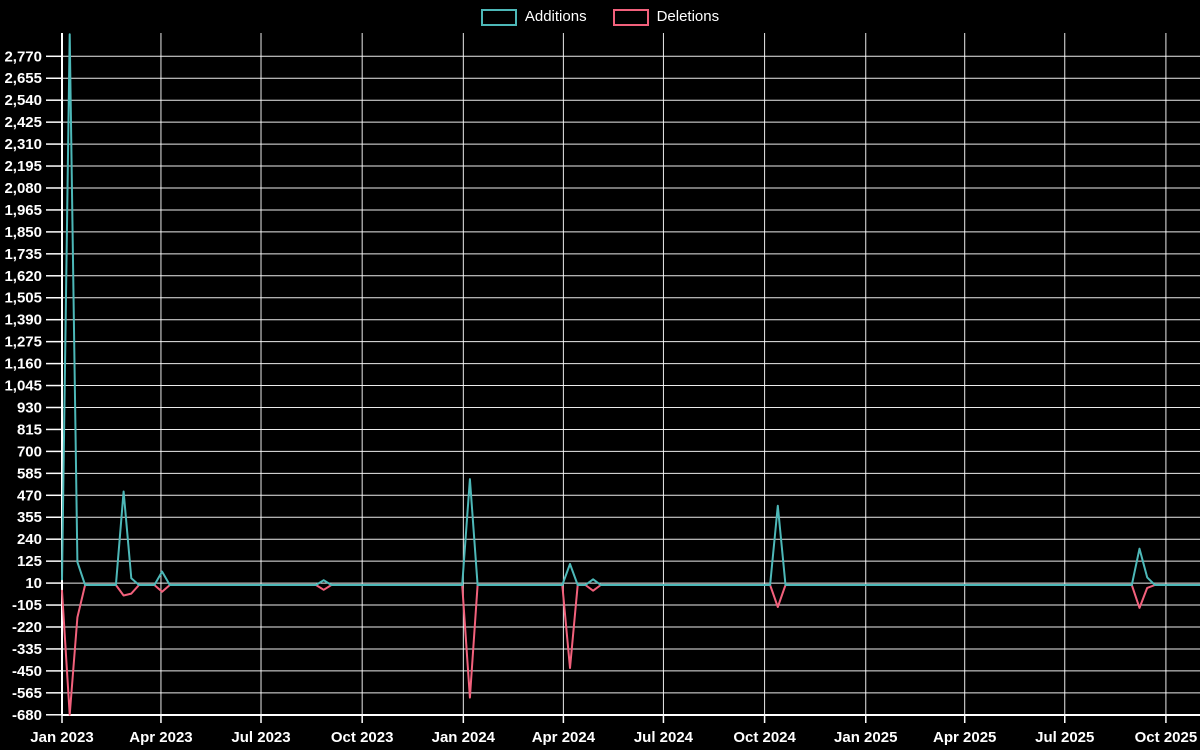  Describe the element at coordinates (27, 627) in the screenshot. I see `y-tick-label: -220` at that location.